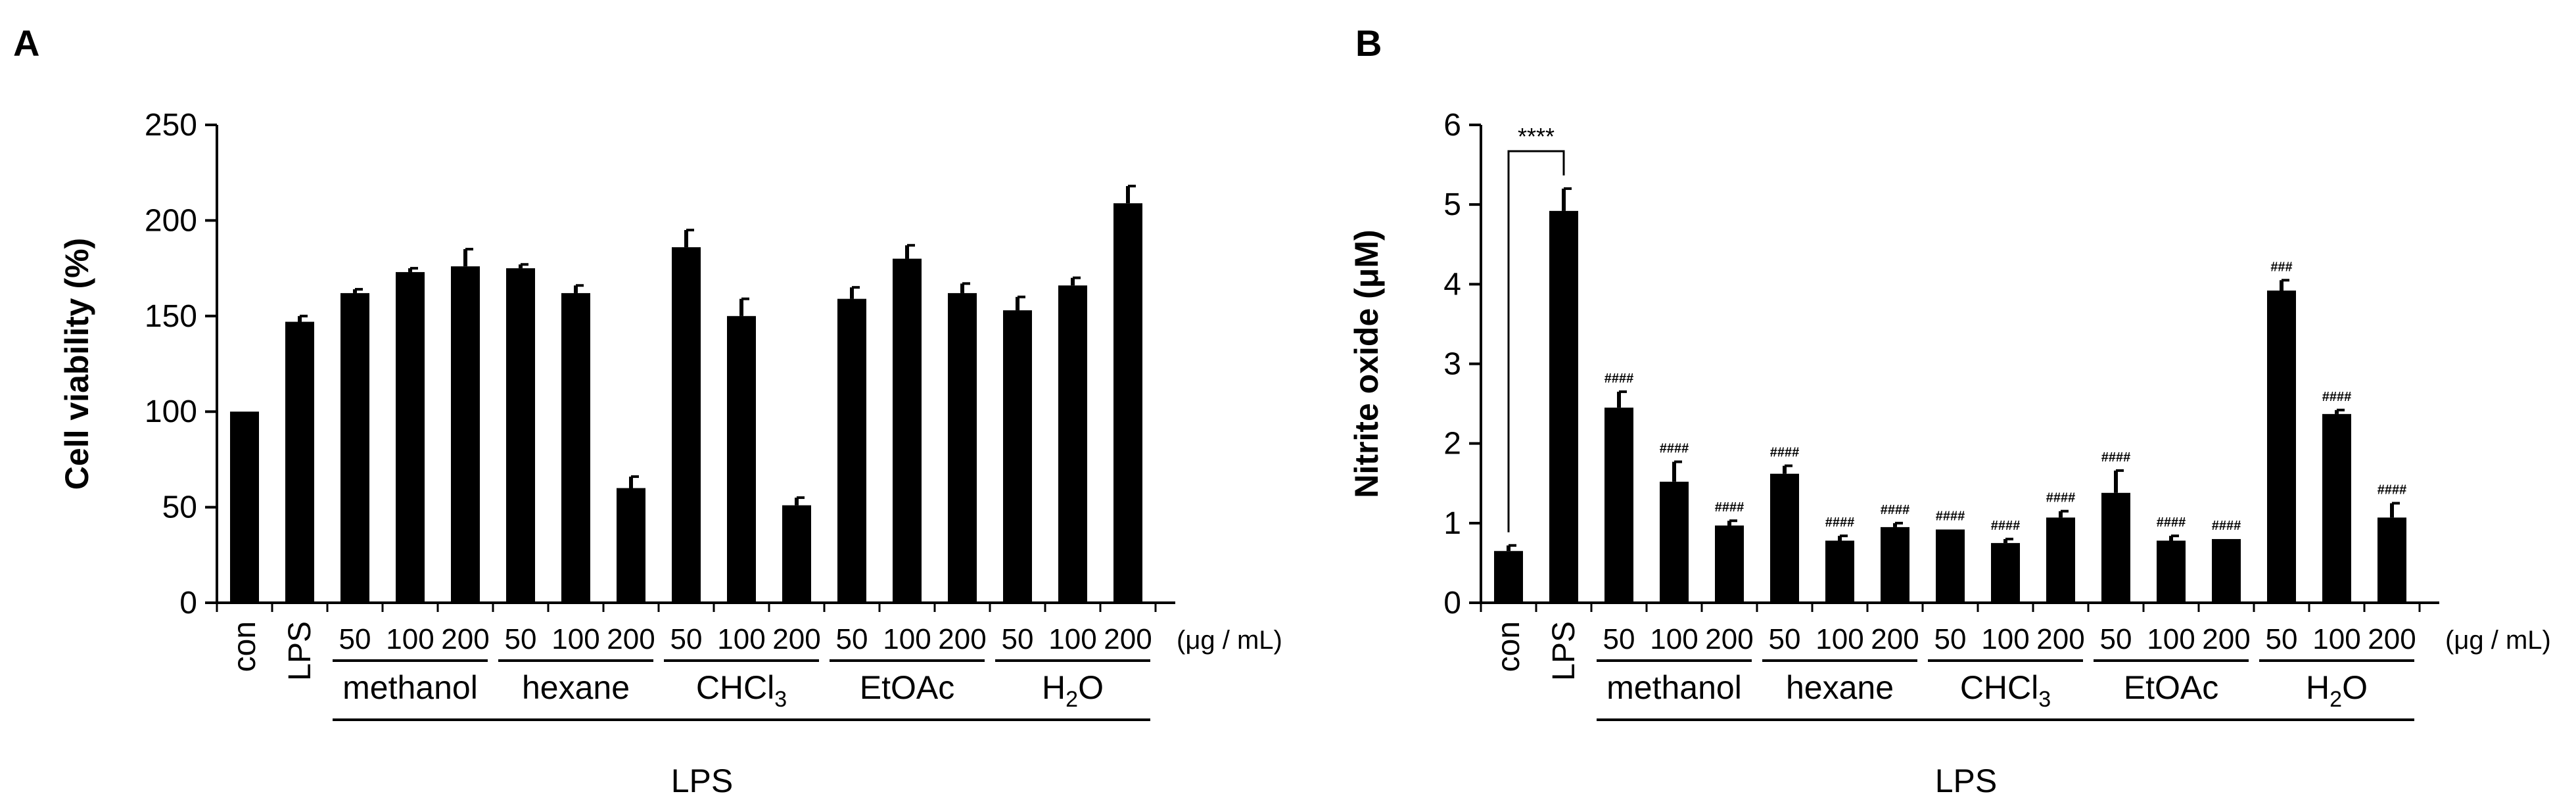 Image resolution: width=2576 pixels, height=798 pixels. What do you see at coordinates (1452, 125) in the screenshot?
I see `y-tick-label: 6` at bounding box center [1452, 125].